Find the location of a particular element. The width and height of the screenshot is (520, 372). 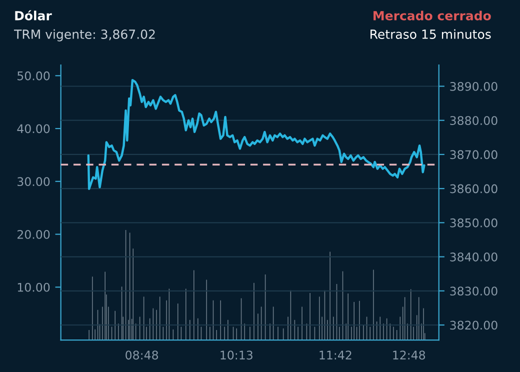

y2-tick-label: 3820.00 is located at coordinates (474, 325).